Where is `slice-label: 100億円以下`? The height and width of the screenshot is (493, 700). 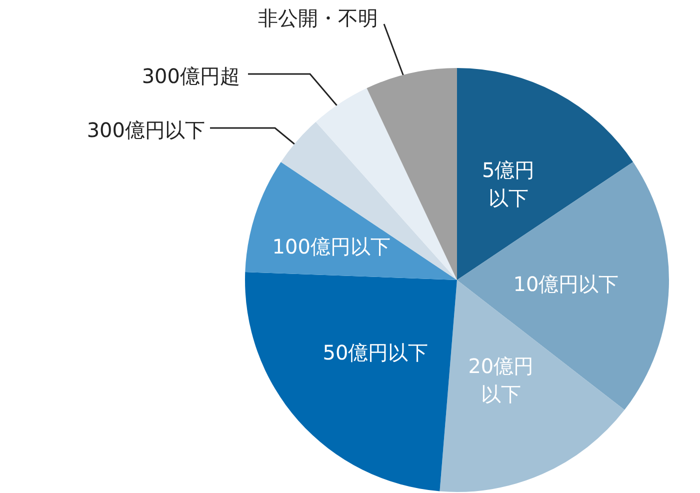
slice-label: 100億円以下 is located at coordinates (331, 246).